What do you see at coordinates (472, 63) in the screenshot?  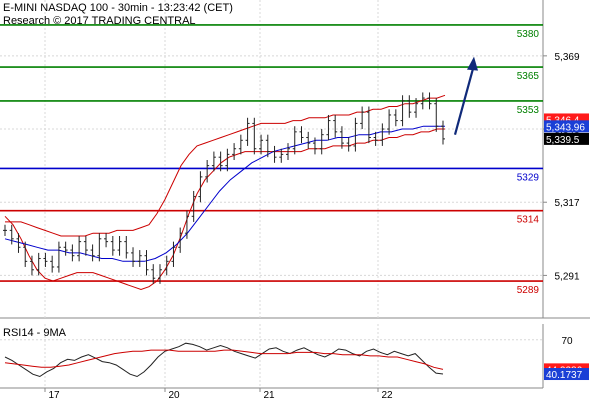 I see `forecast-arrow-head` at bounding box center [472, 63].